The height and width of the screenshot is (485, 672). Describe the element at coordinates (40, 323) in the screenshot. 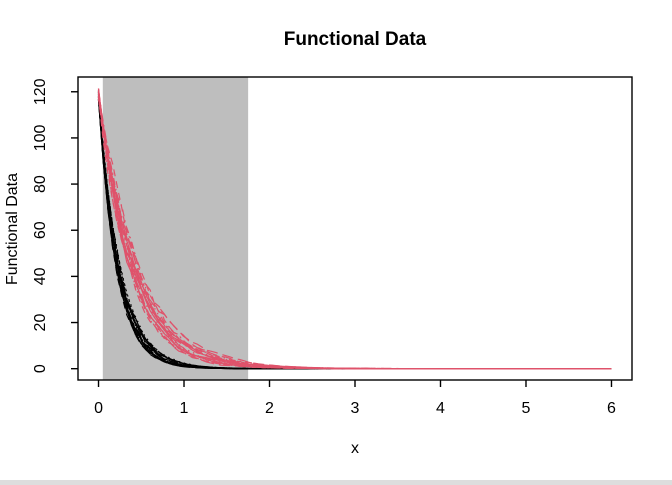

I see `y-tick-label: 20` at that location.